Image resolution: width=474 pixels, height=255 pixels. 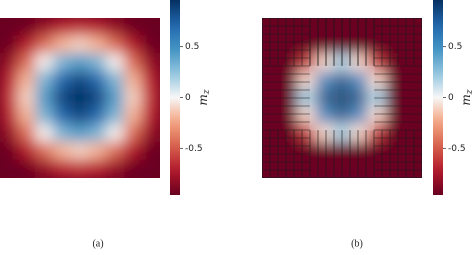 I want to click on mesh-fine, so click(x=342, y=98).